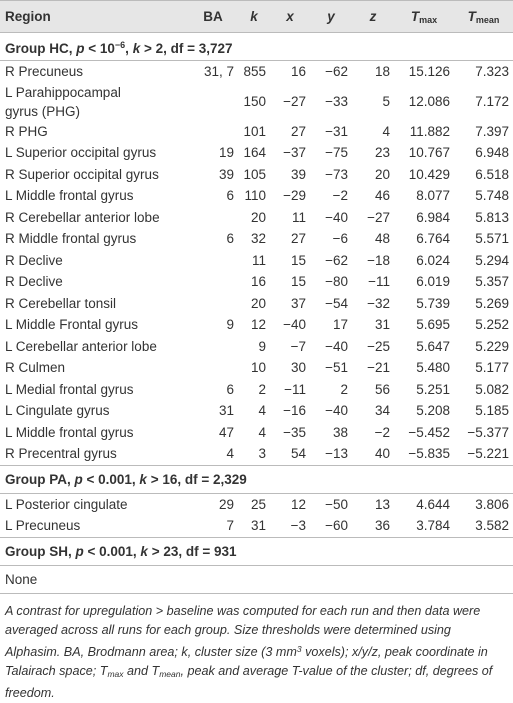  What do you see at coordinates (99, 48) in the screenshot?
I see `text-segment: < 10` at bounding box center [99, 48].